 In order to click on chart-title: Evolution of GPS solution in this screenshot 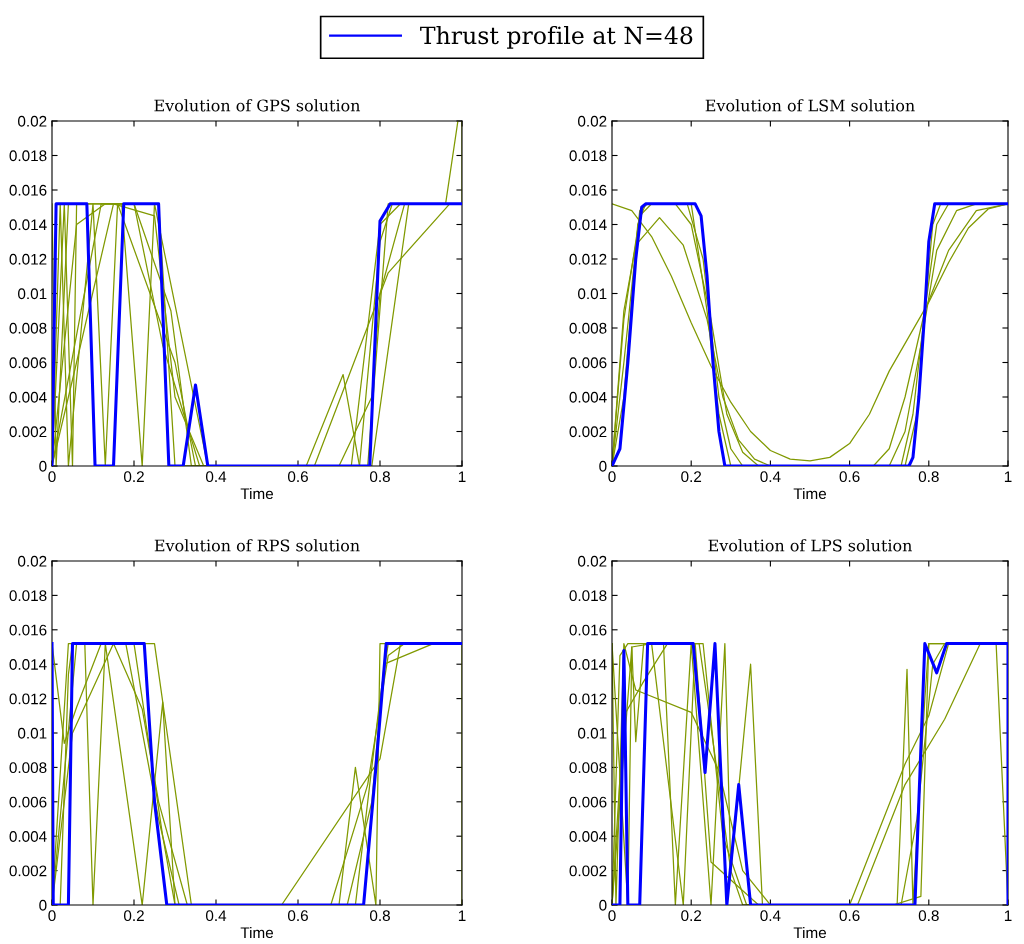, I will do `click(257, 105)`.